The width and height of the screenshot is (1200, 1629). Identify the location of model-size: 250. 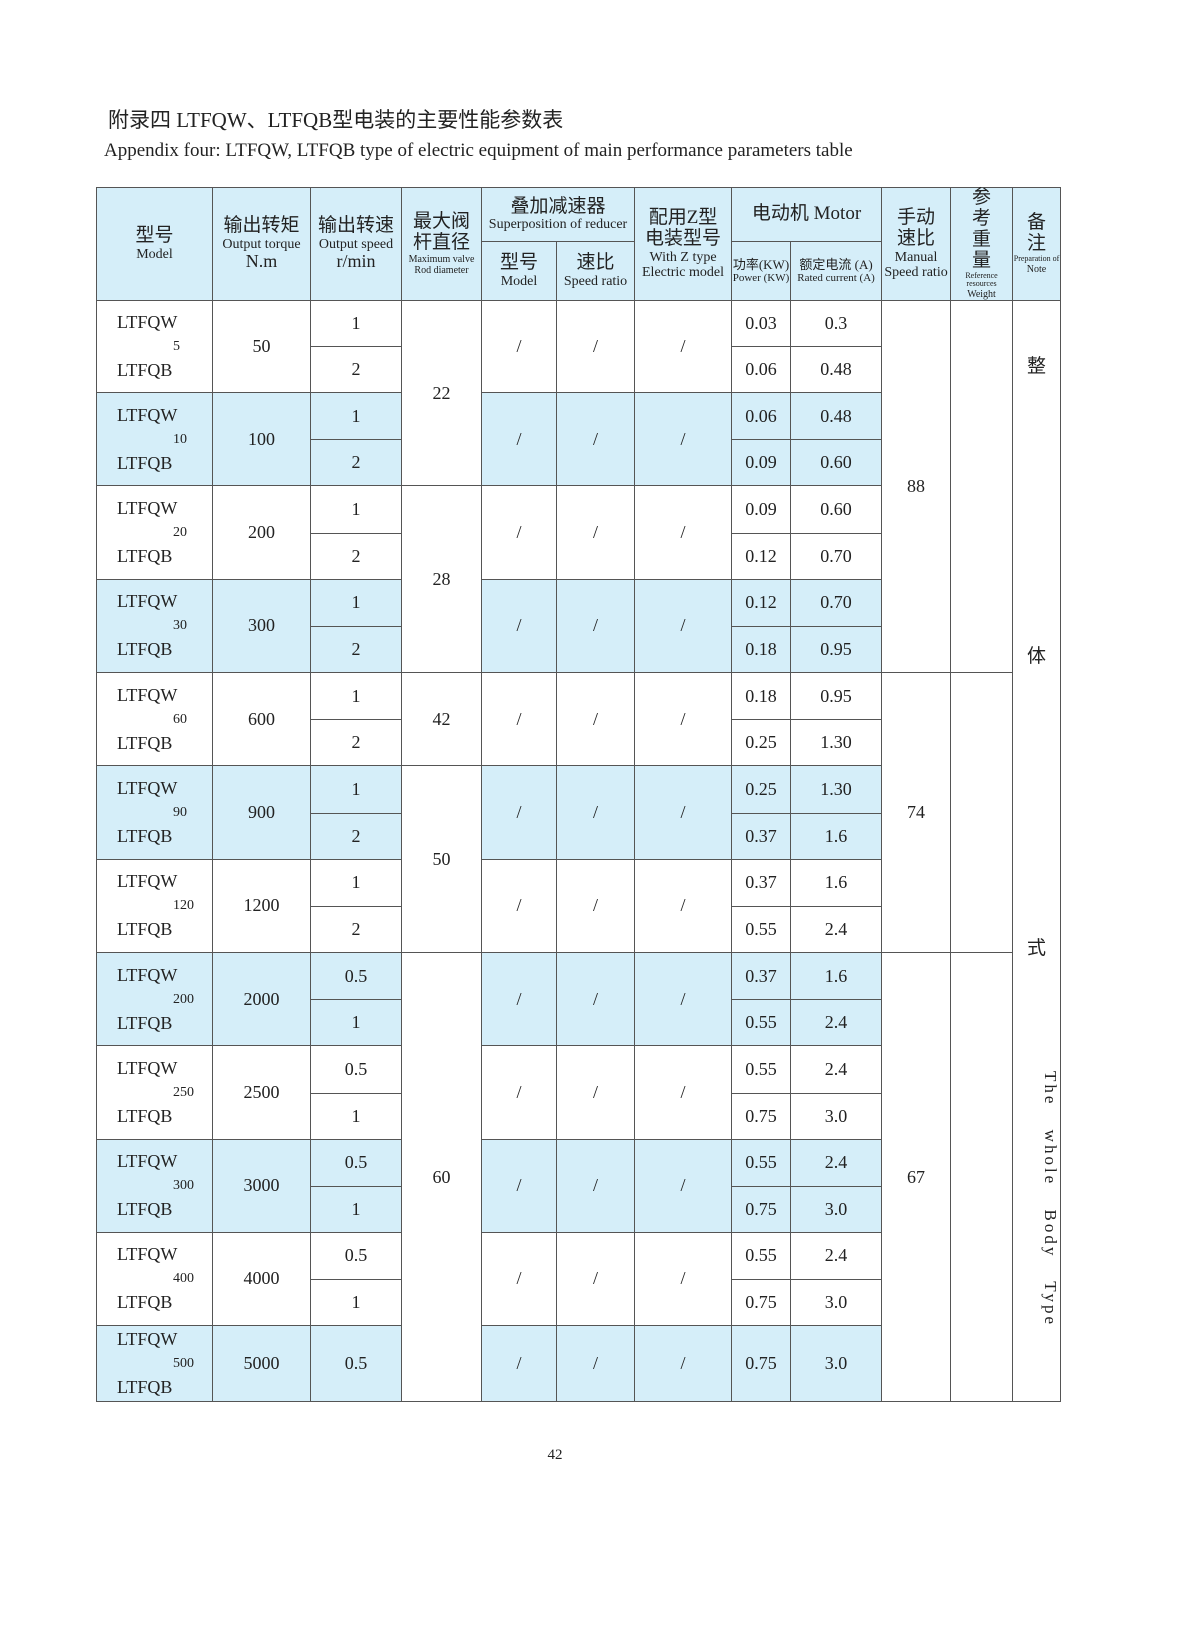
(183, 1092).